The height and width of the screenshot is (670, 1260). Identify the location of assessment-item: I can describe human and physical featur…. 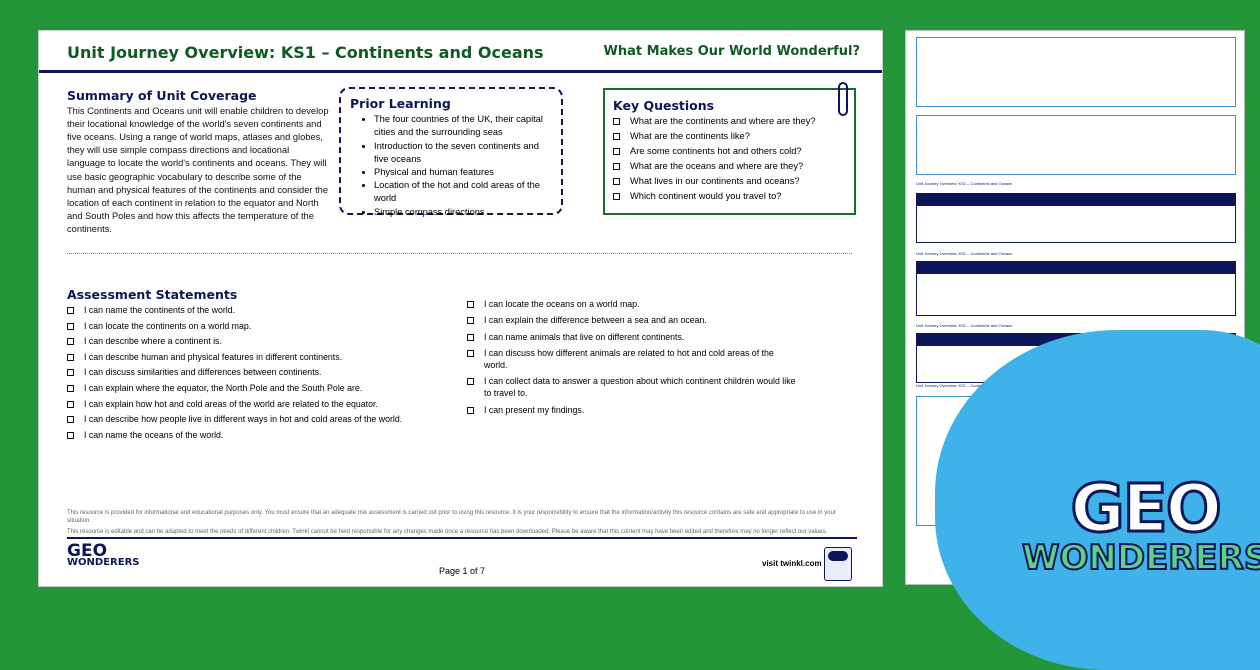
(234, 357).